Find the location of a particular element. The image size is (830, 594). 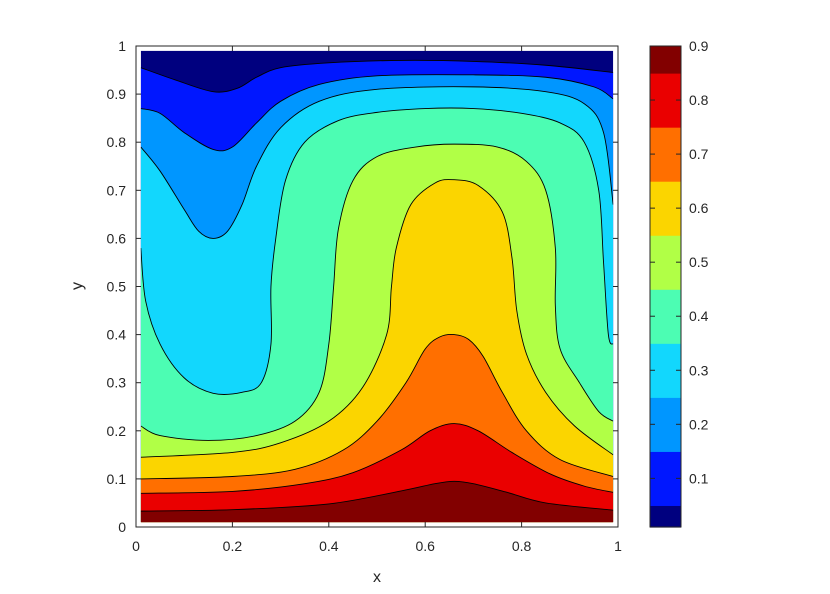

x-tick-label: 0.2 is located at coordinates (233, 546).